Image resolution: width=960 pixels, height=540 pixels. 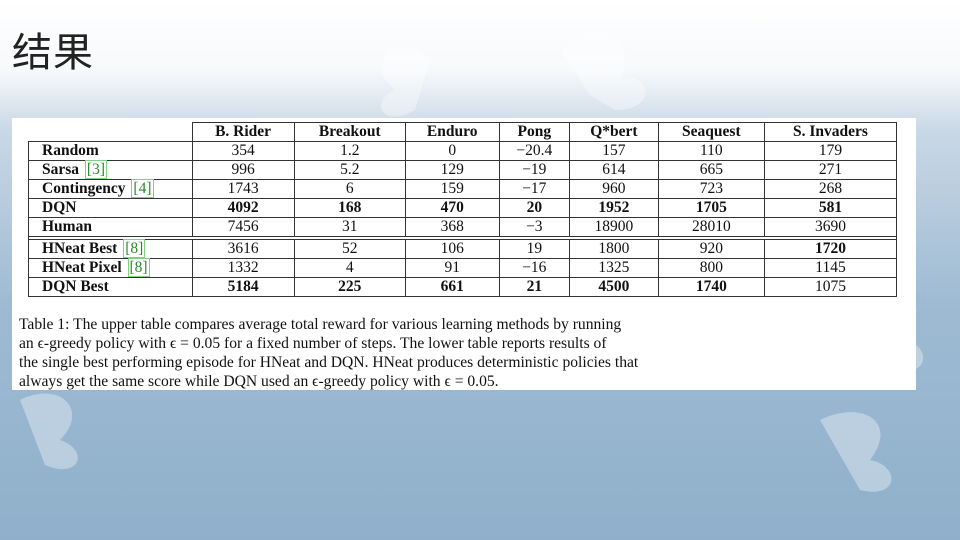 What do you see at coordinates (614, 189) in the screenshot?
I see `table-cell: 960` at bounding box center [614, 189].